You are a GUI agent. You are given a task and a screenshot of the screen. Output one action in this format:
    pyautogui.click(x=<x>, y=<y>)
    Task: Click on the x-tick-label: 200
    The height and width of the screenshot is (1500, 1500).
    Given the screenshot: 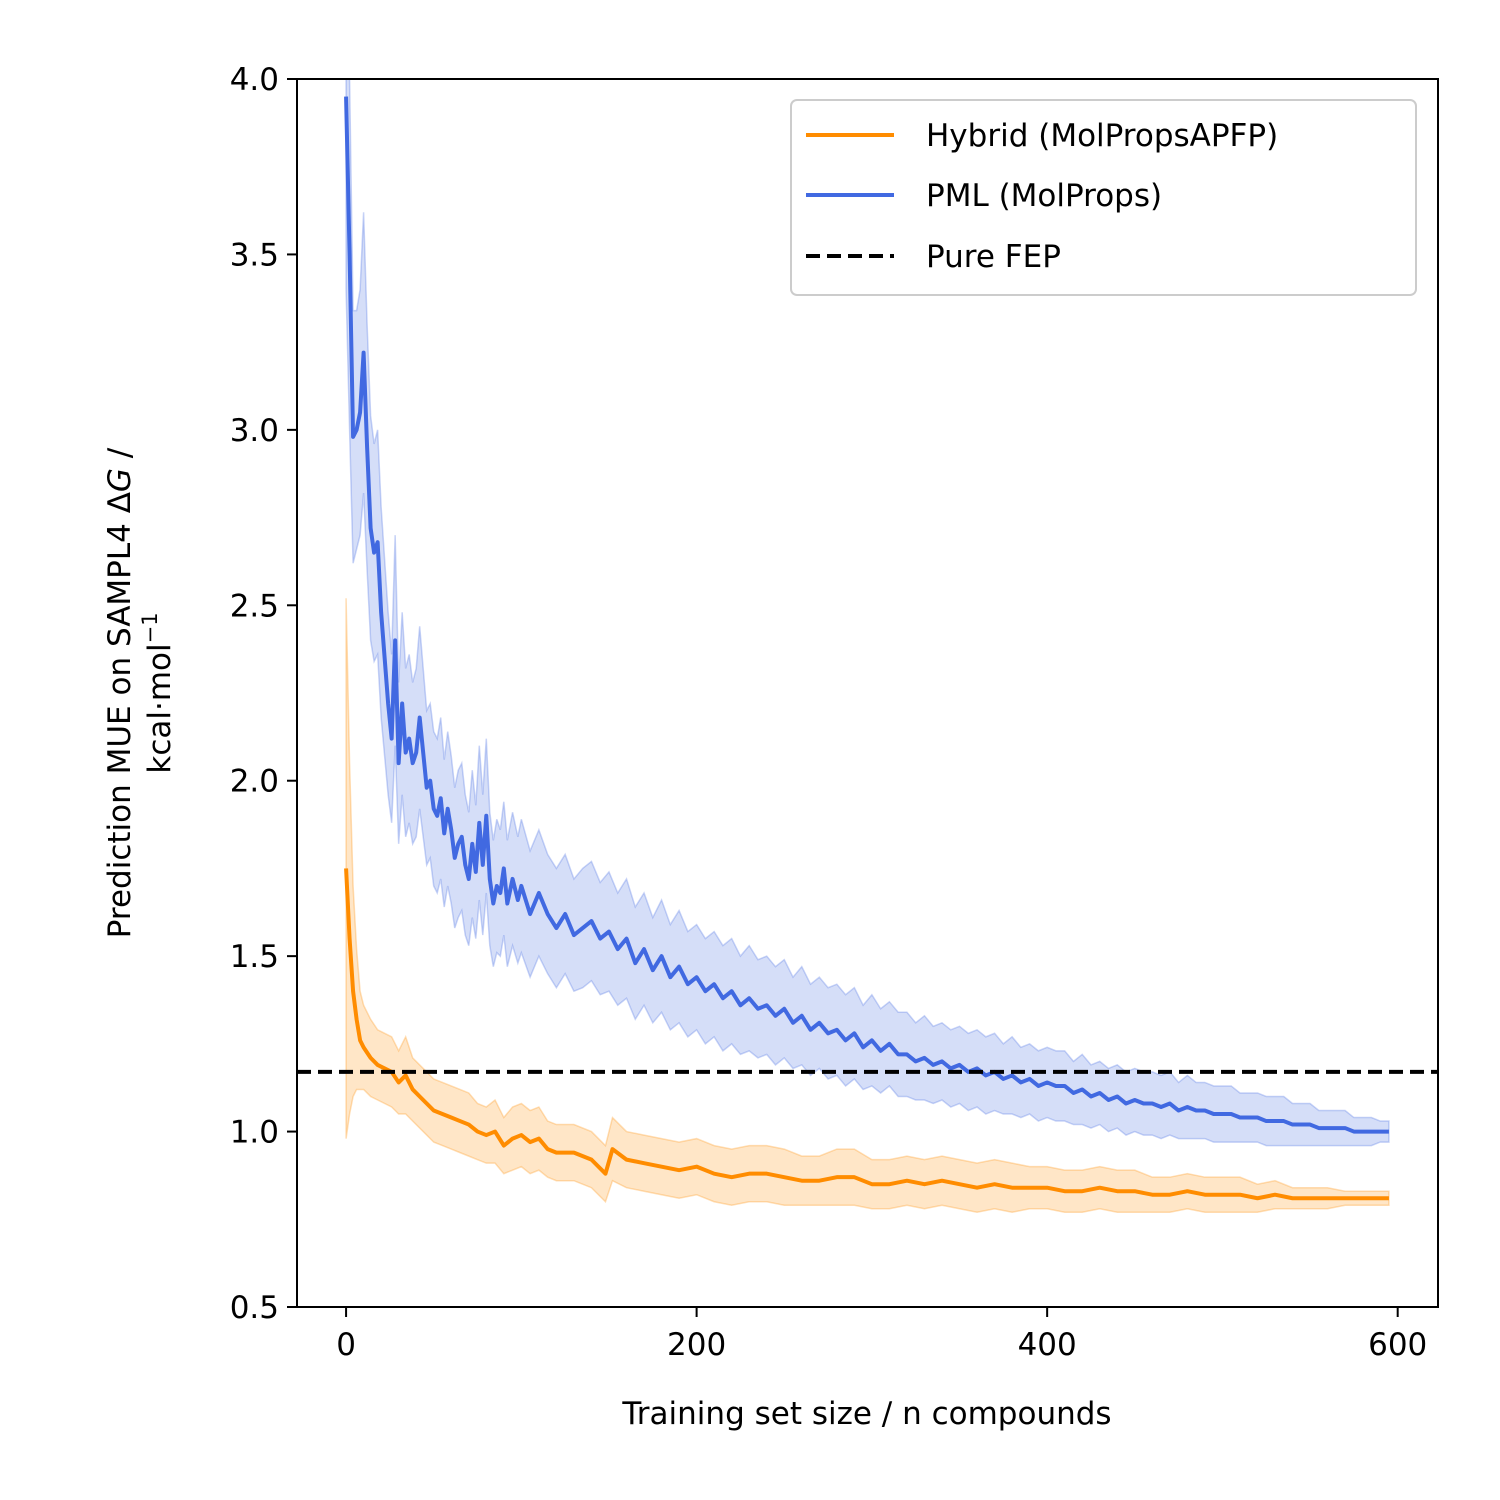 What is the action you would take?
    pyautogui.click(x=696, y=1345)
    